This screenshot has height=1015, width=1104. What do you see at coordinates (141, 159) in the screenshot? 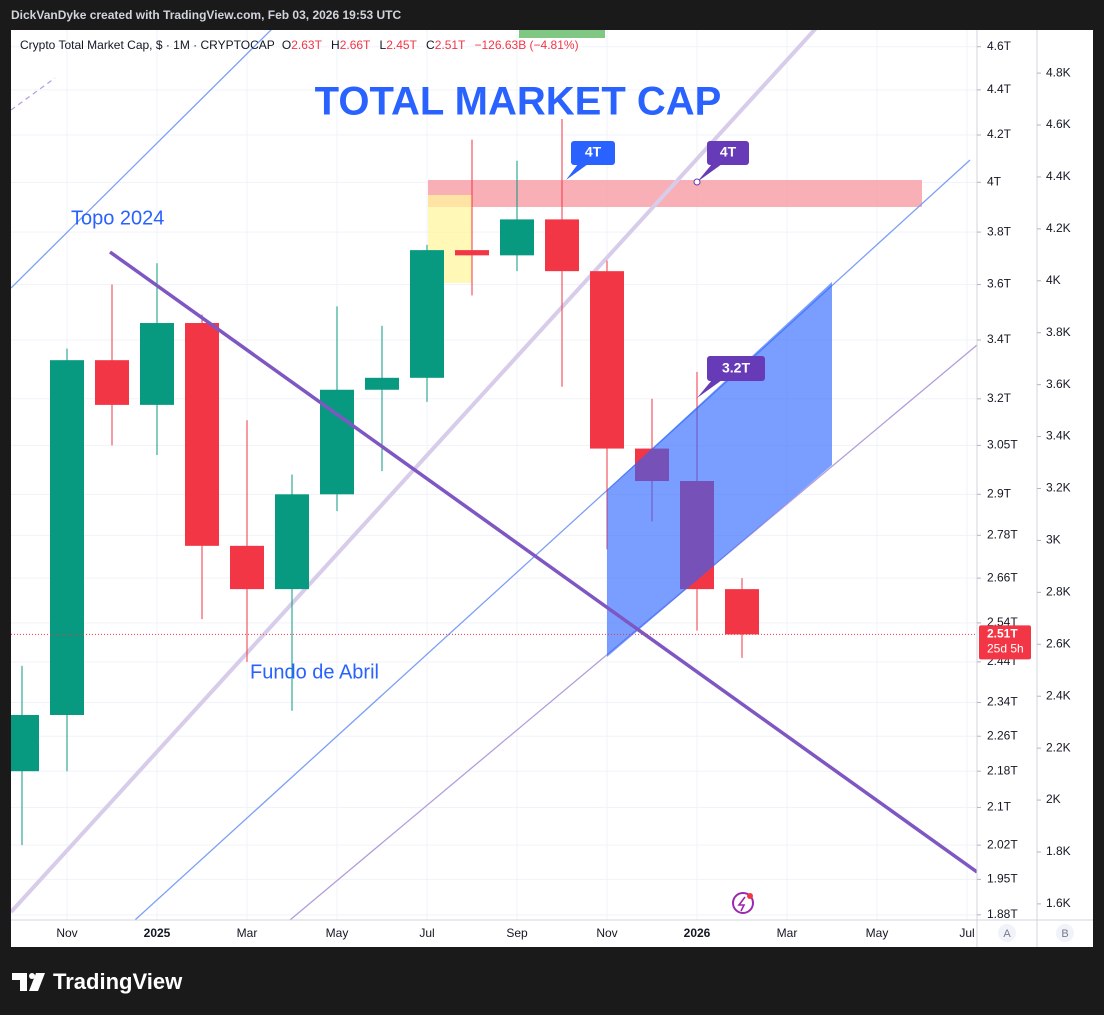
I see `channel-line` at bounding box center [141, 159].